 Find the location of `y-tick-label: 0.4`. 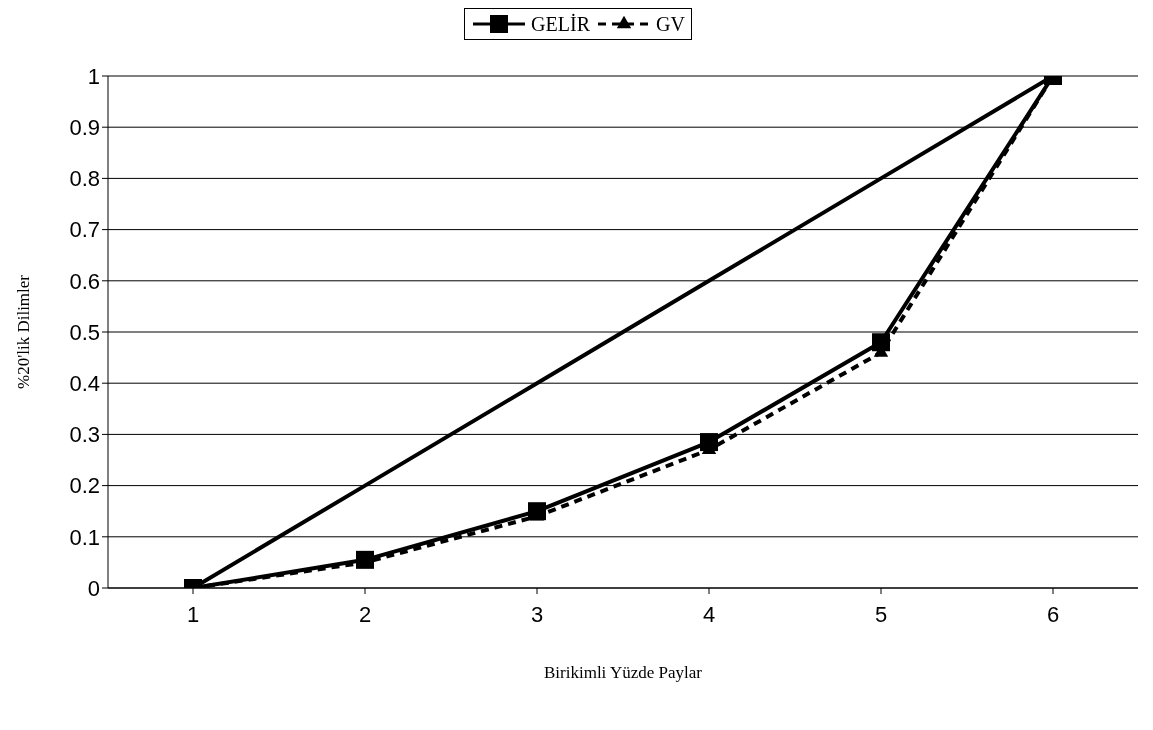

y-tick-label: 0.4 is located at coordinates (84, 384).